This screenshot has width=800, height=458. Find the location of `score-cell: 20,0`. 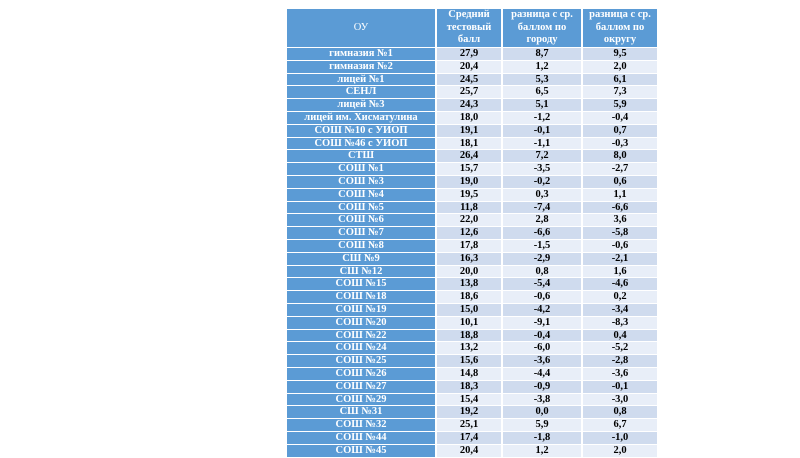

score-cell: 20,0 is located at coordinates (469, 271).